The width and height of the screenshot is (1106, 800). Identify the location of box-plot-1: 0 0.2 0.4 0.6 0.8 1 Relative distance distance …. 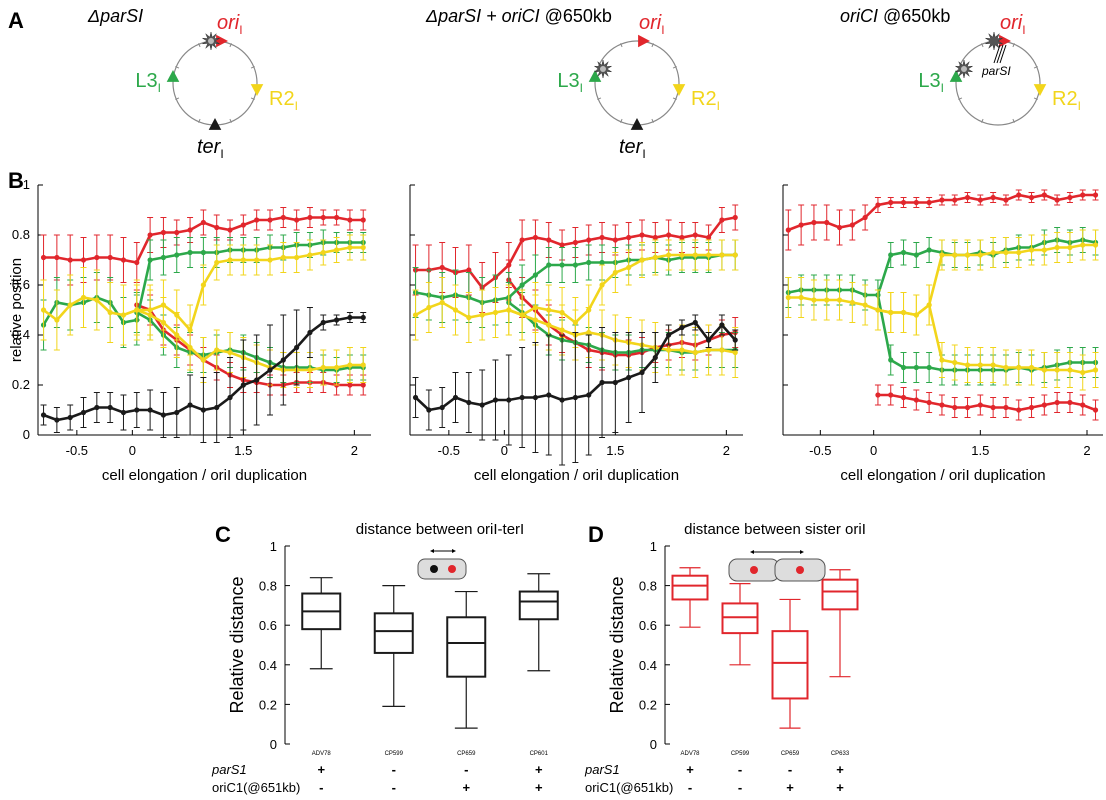
(393, 639).